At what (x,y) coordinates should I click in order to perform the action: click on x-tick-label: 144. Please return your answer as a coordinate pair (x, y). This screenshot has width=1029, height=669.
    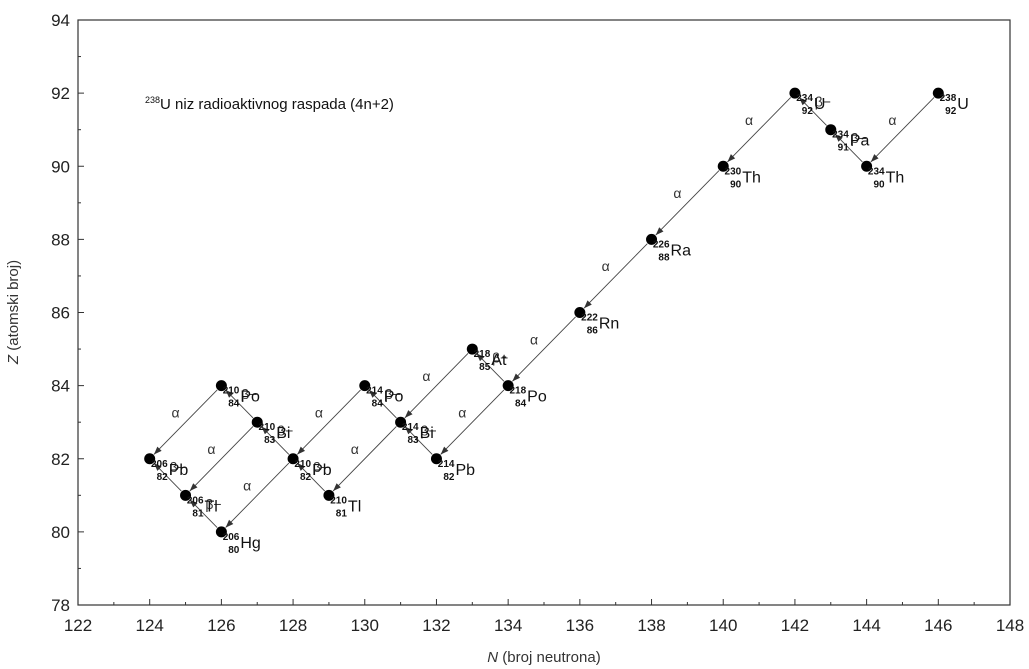
    Looking at the image, I should click on (866, 625).